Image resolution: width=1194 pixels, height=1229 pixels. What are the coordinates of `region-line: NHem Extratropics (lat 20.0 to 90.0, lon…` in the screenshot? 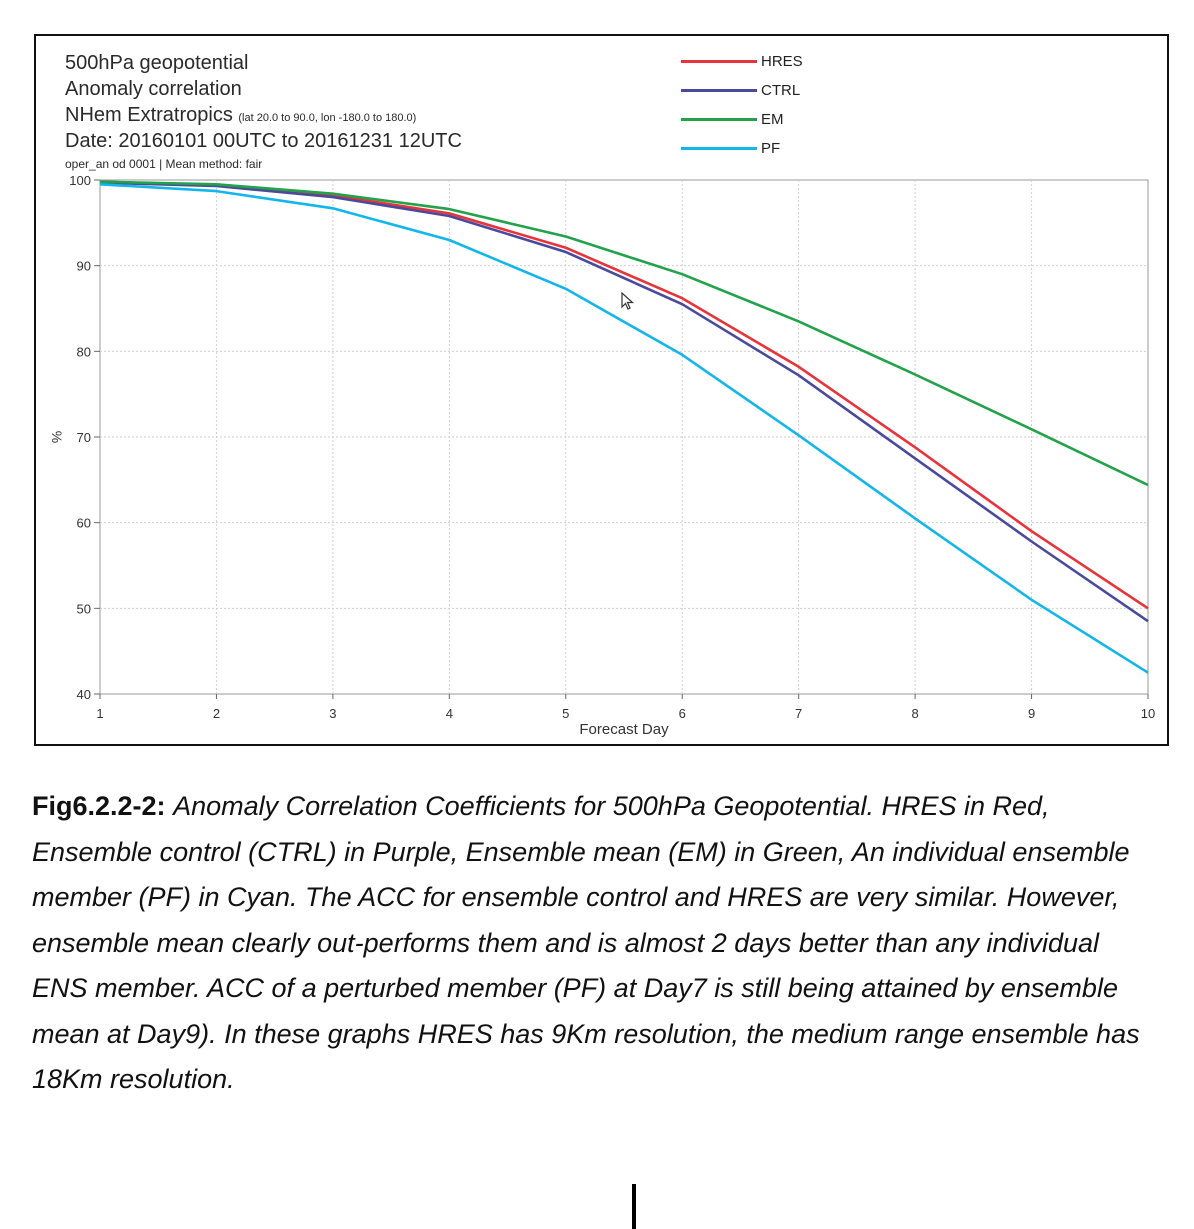 It's located at (240, 115).